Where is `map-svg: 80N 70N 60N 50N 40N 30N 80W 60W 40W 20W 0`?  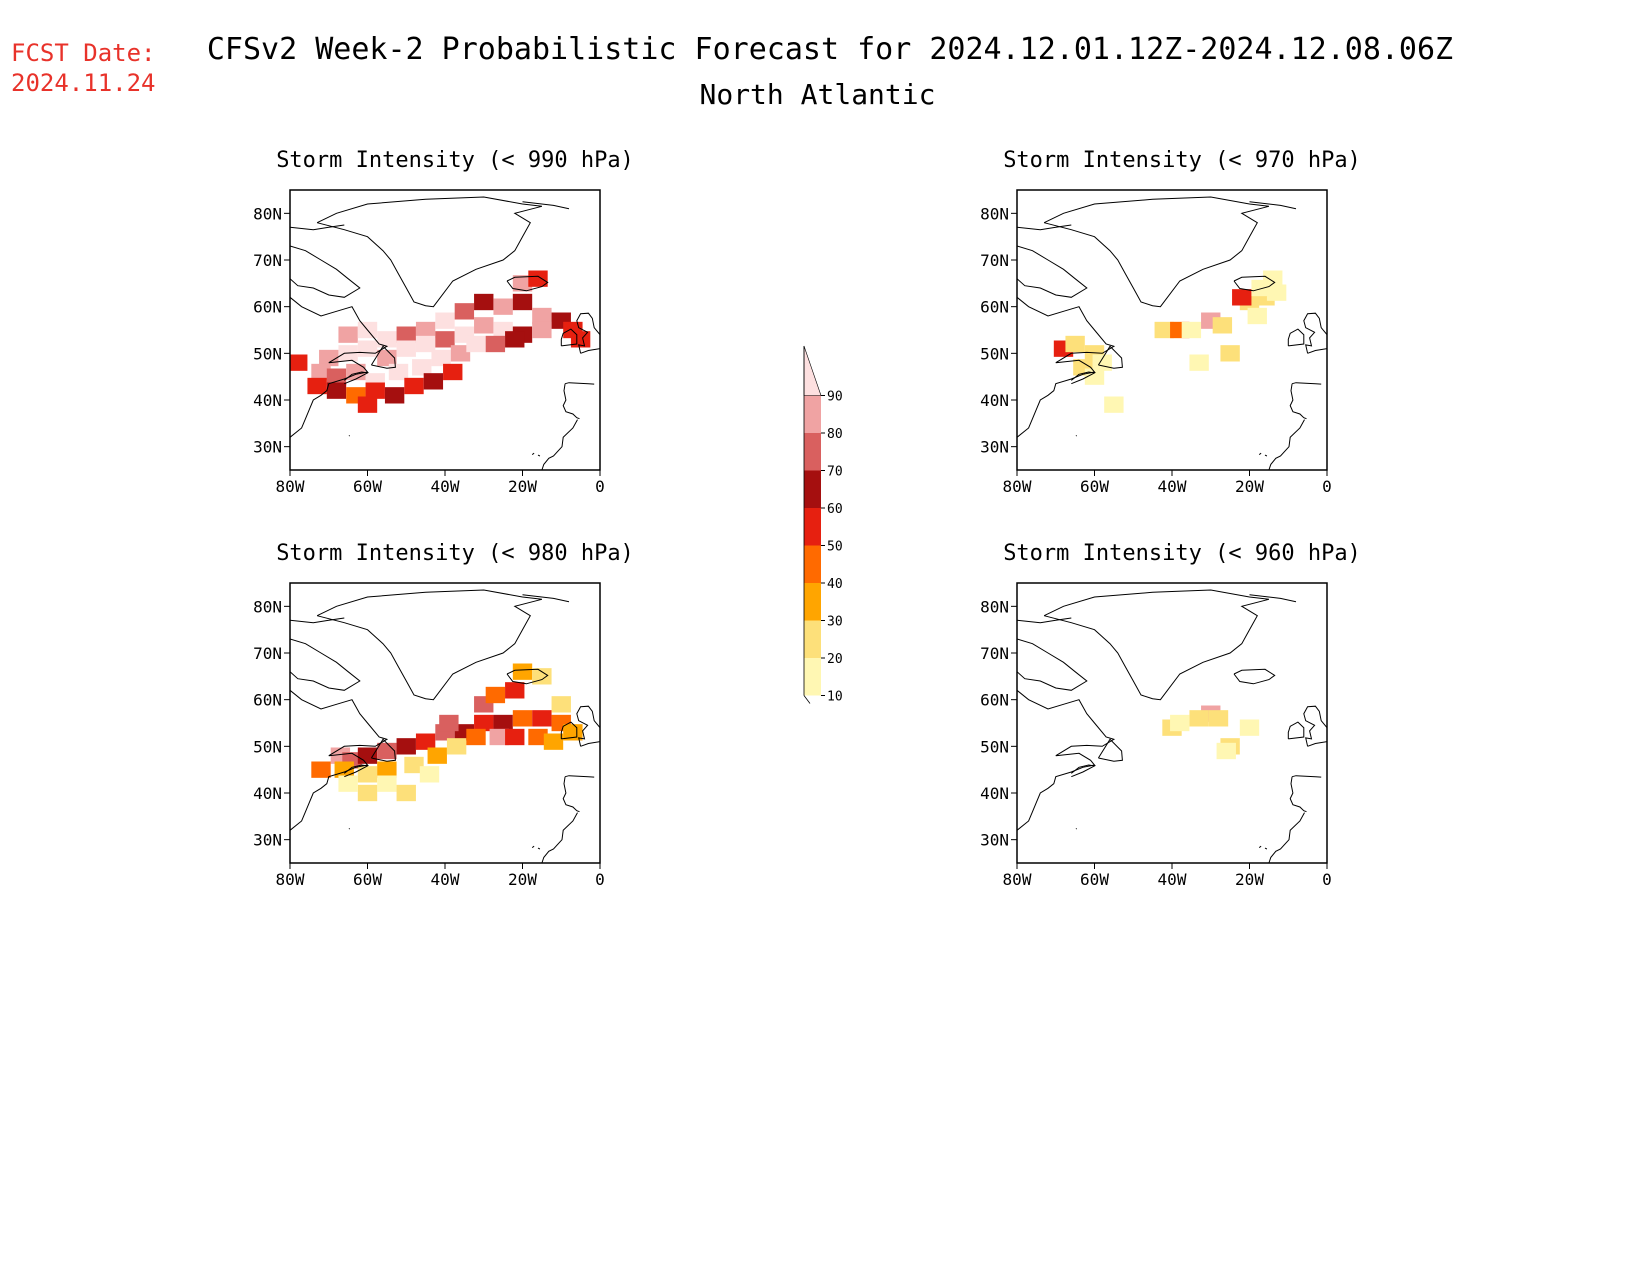 map-svg: 80N 70N 60N 50N 40N 30N 80W 60W 40W 20W 0 is located at coordinates (1156, 342).